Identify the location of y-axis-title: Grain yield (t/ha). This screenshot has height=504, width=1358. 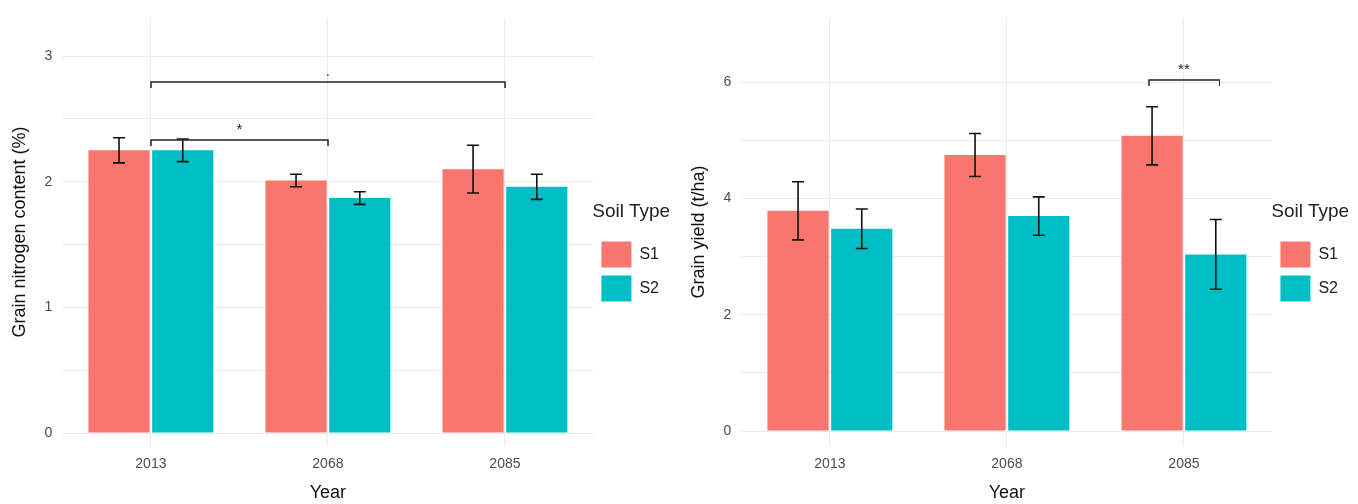
(697, 232).